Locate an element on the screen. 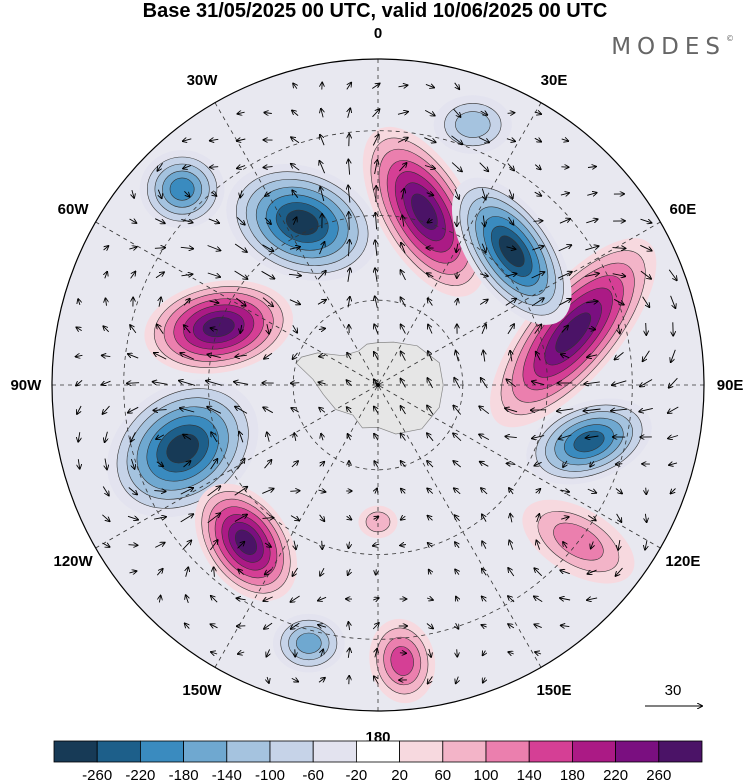  colorbar-tick-label: 100 is located at coordinates (485, 775).